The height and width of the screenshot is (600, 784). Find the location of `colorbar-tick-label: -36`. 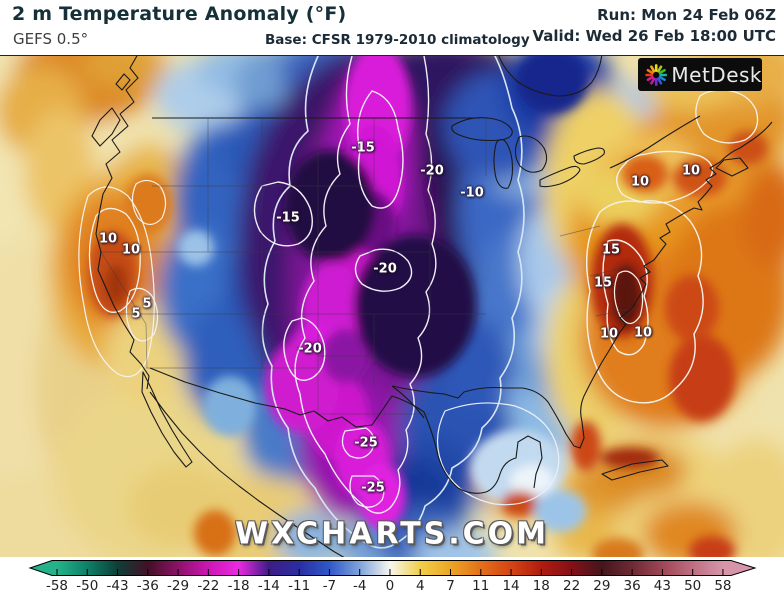

colorbar-tick-label: -36 is located at coordinates (147, 586).